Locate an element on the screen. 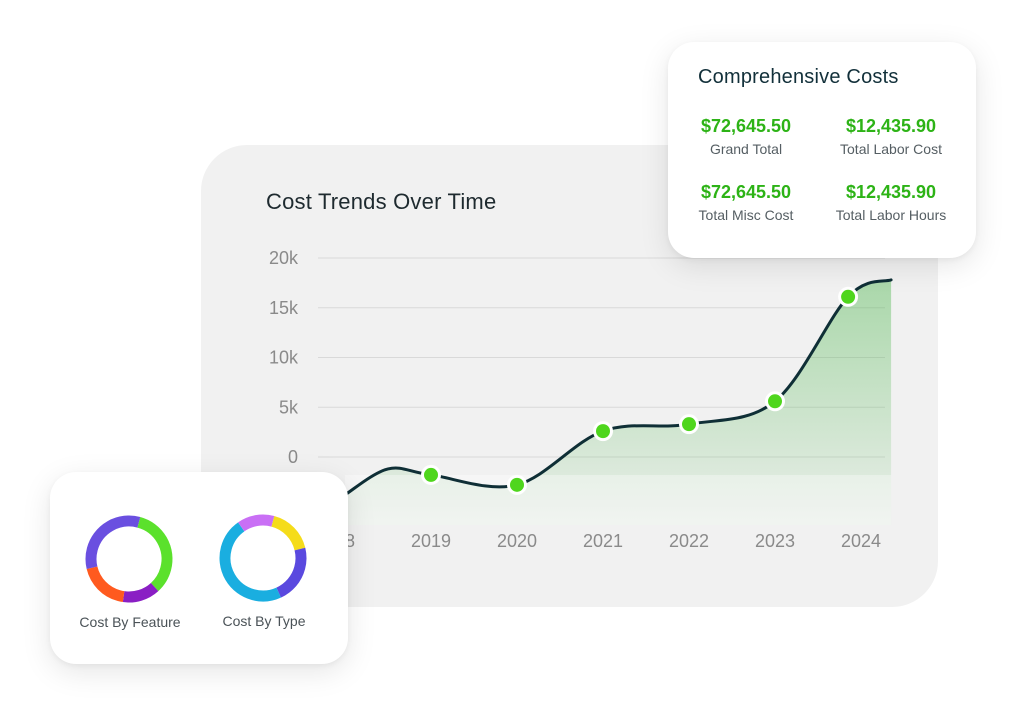  stat-label: Grand Total is located at coordinates (746, 149).